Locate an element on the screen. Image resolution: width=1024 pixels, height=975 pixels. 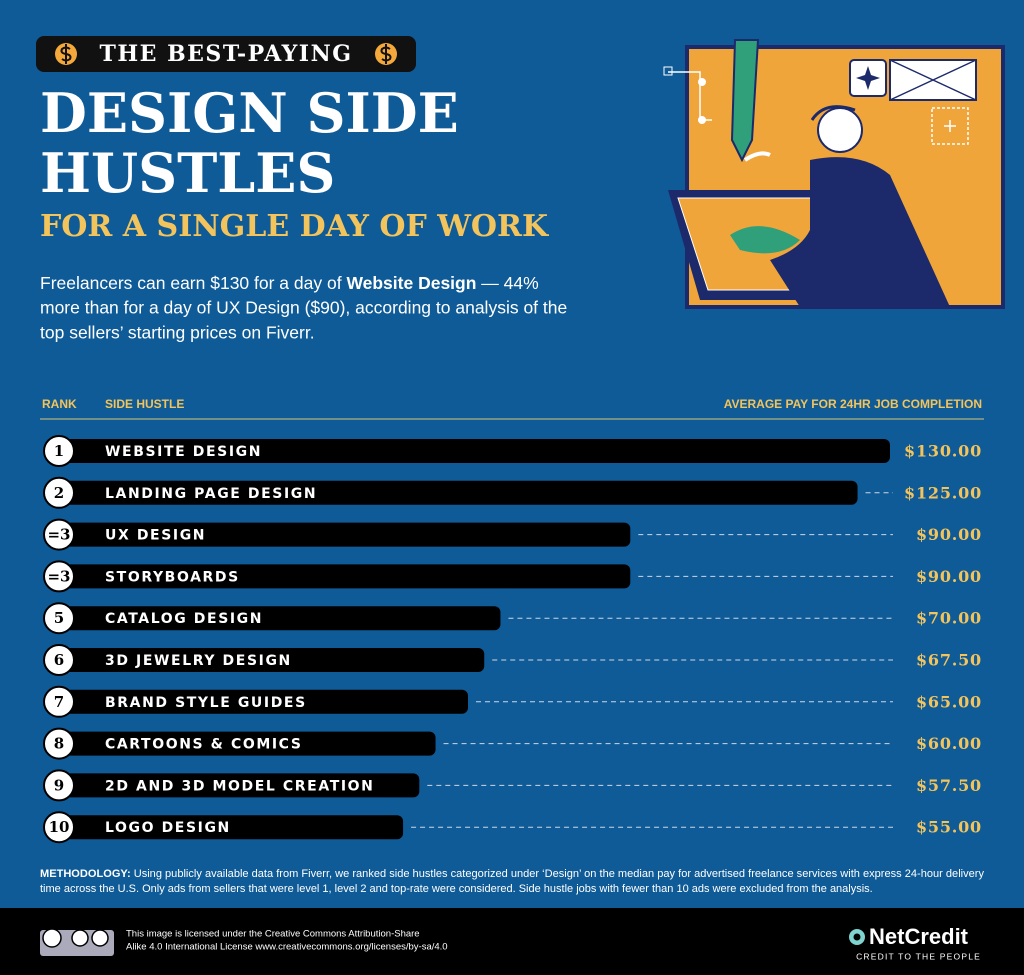
logo: NetCredit is located at coordinates (919, 936).